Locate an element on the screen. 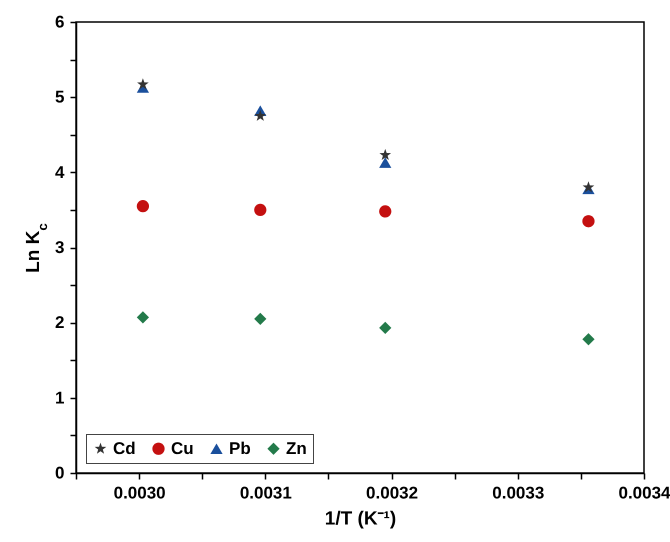 The image size is (670, 542). y-tick-label: 2 is located at coordinates (59, 322).